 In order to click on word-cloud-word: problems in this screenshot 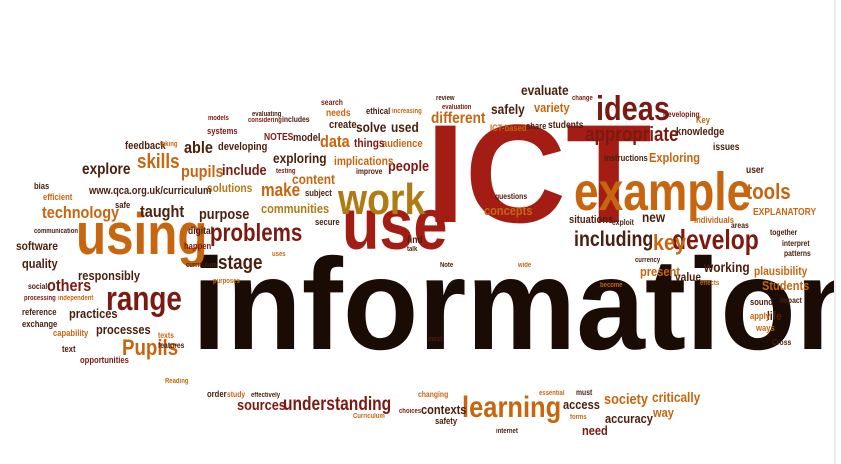, I will do `click(256, 233)`.